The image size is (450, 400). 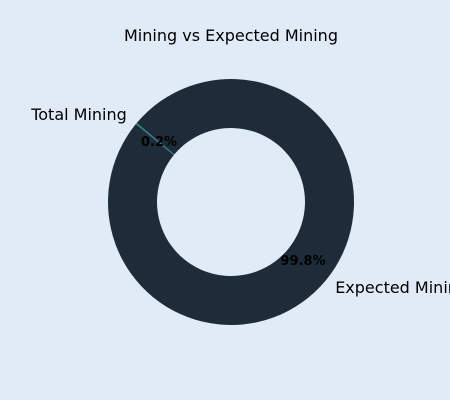 I want to click on donut-slice-total-mining, so click(x=155, y=139).